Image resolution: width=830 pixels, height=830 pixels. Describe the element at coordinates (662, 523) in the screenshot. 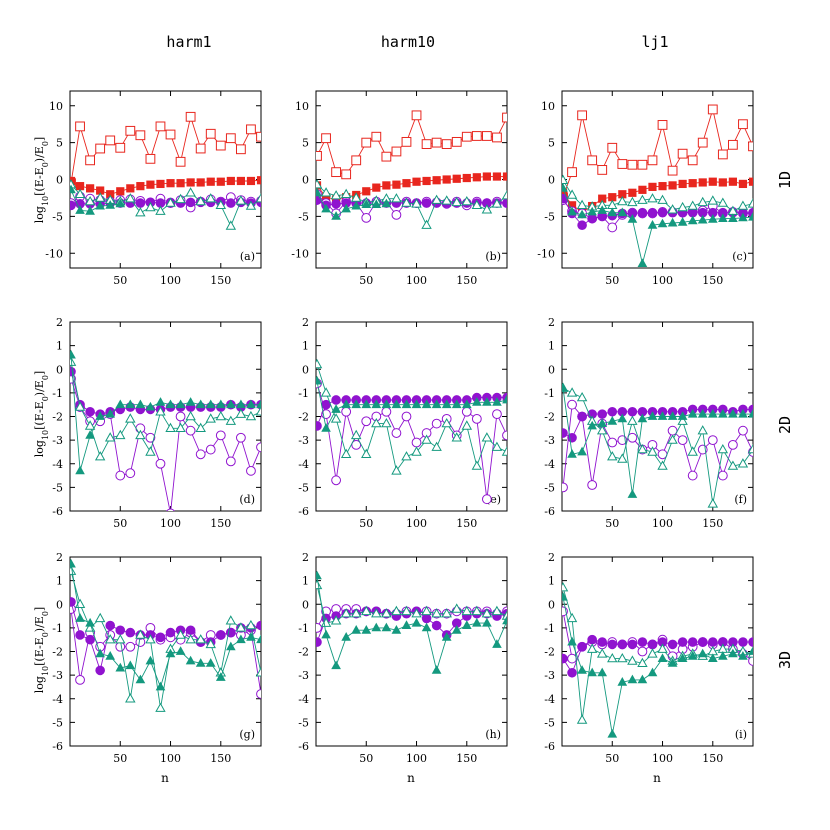

I see `x-tick-label: 100` at that location.